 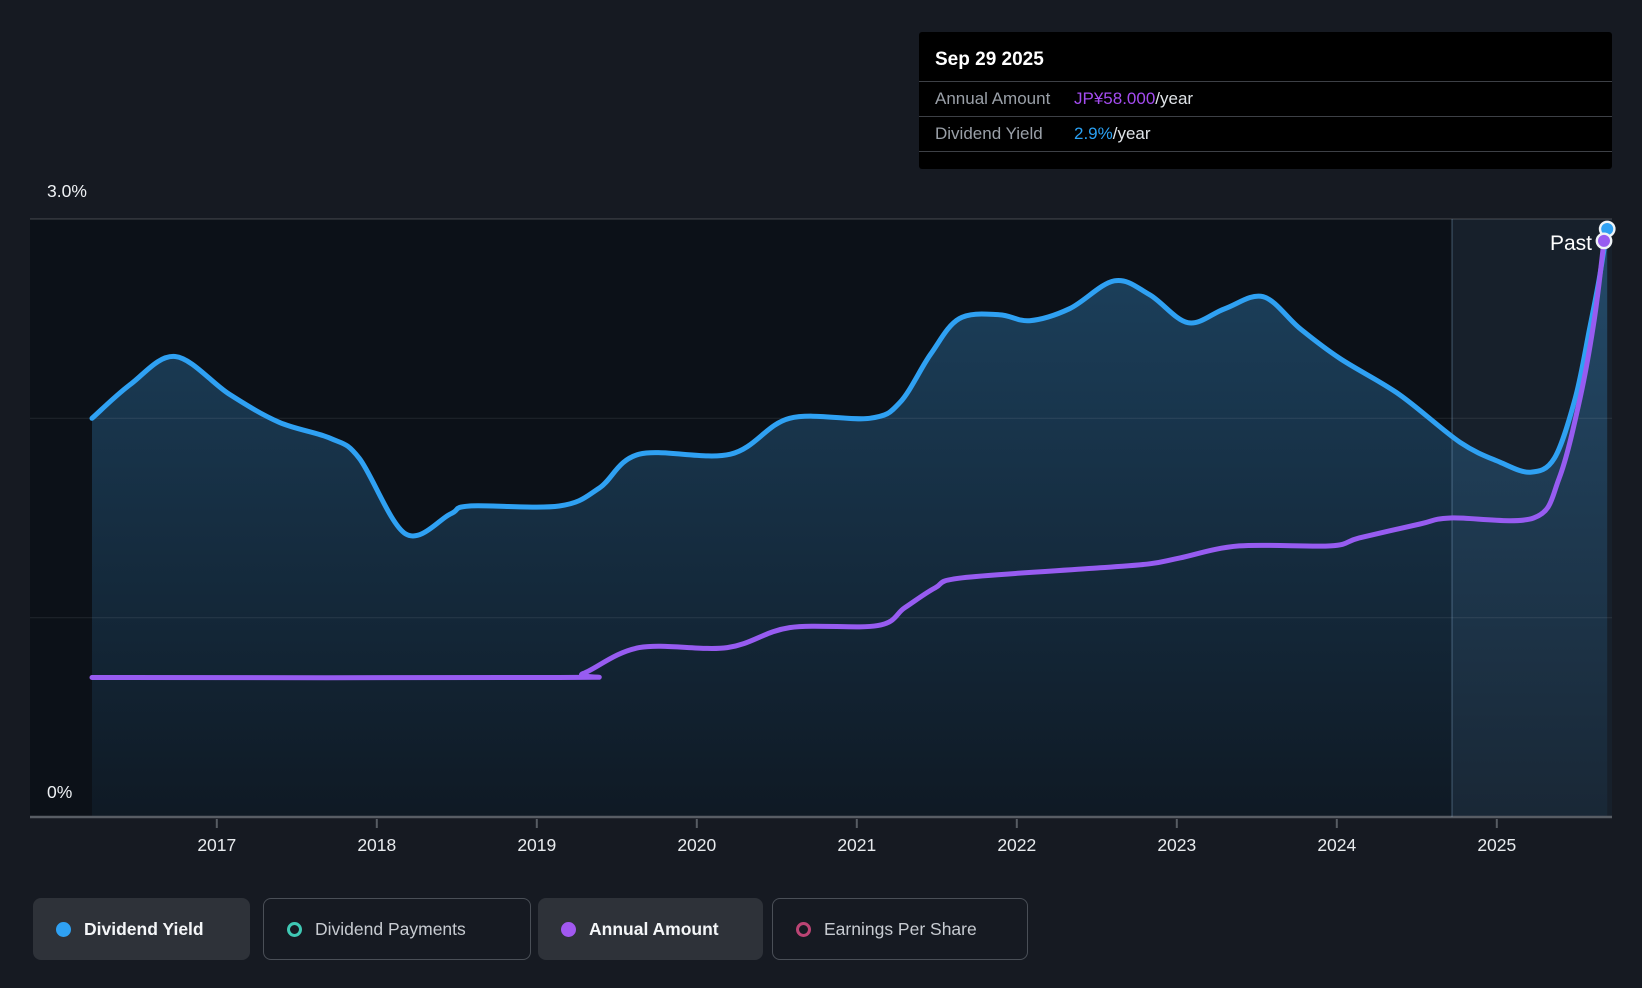 I want to click on annual-amount-dot-icon, so click(x=568, y=929).